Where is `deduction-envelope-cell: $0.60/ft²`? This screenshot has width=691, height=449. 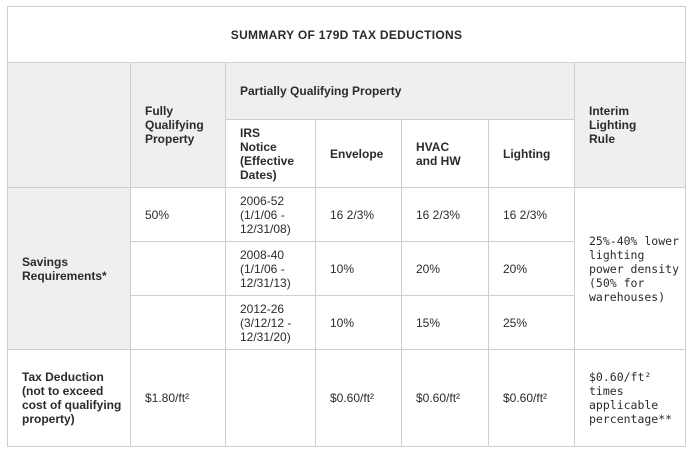 deduction-envelope-cell: $0.60/ft² is located at coordinates (358, 398).